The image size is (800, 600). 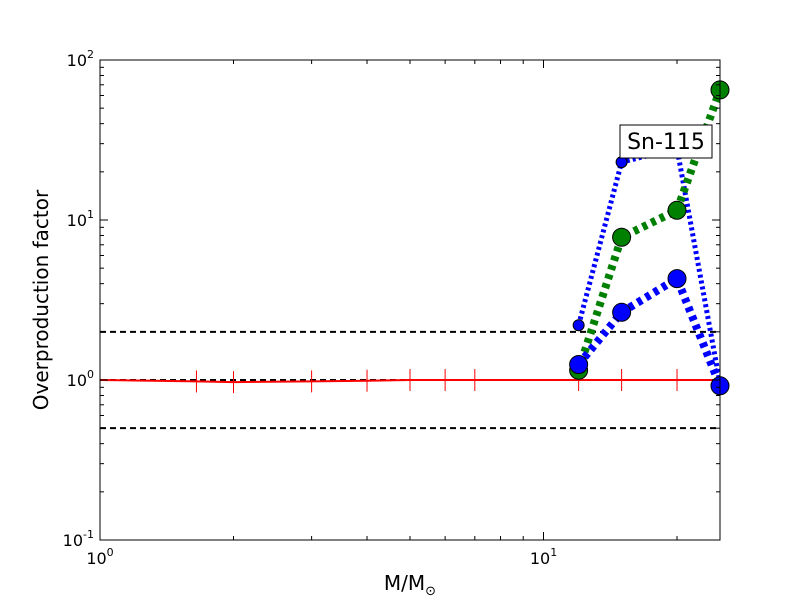 What do you see at coordinates (90, 54) in the screenshot?
I see `y-tick-label-3-exponent: 2` at bounding box center [90, 54].